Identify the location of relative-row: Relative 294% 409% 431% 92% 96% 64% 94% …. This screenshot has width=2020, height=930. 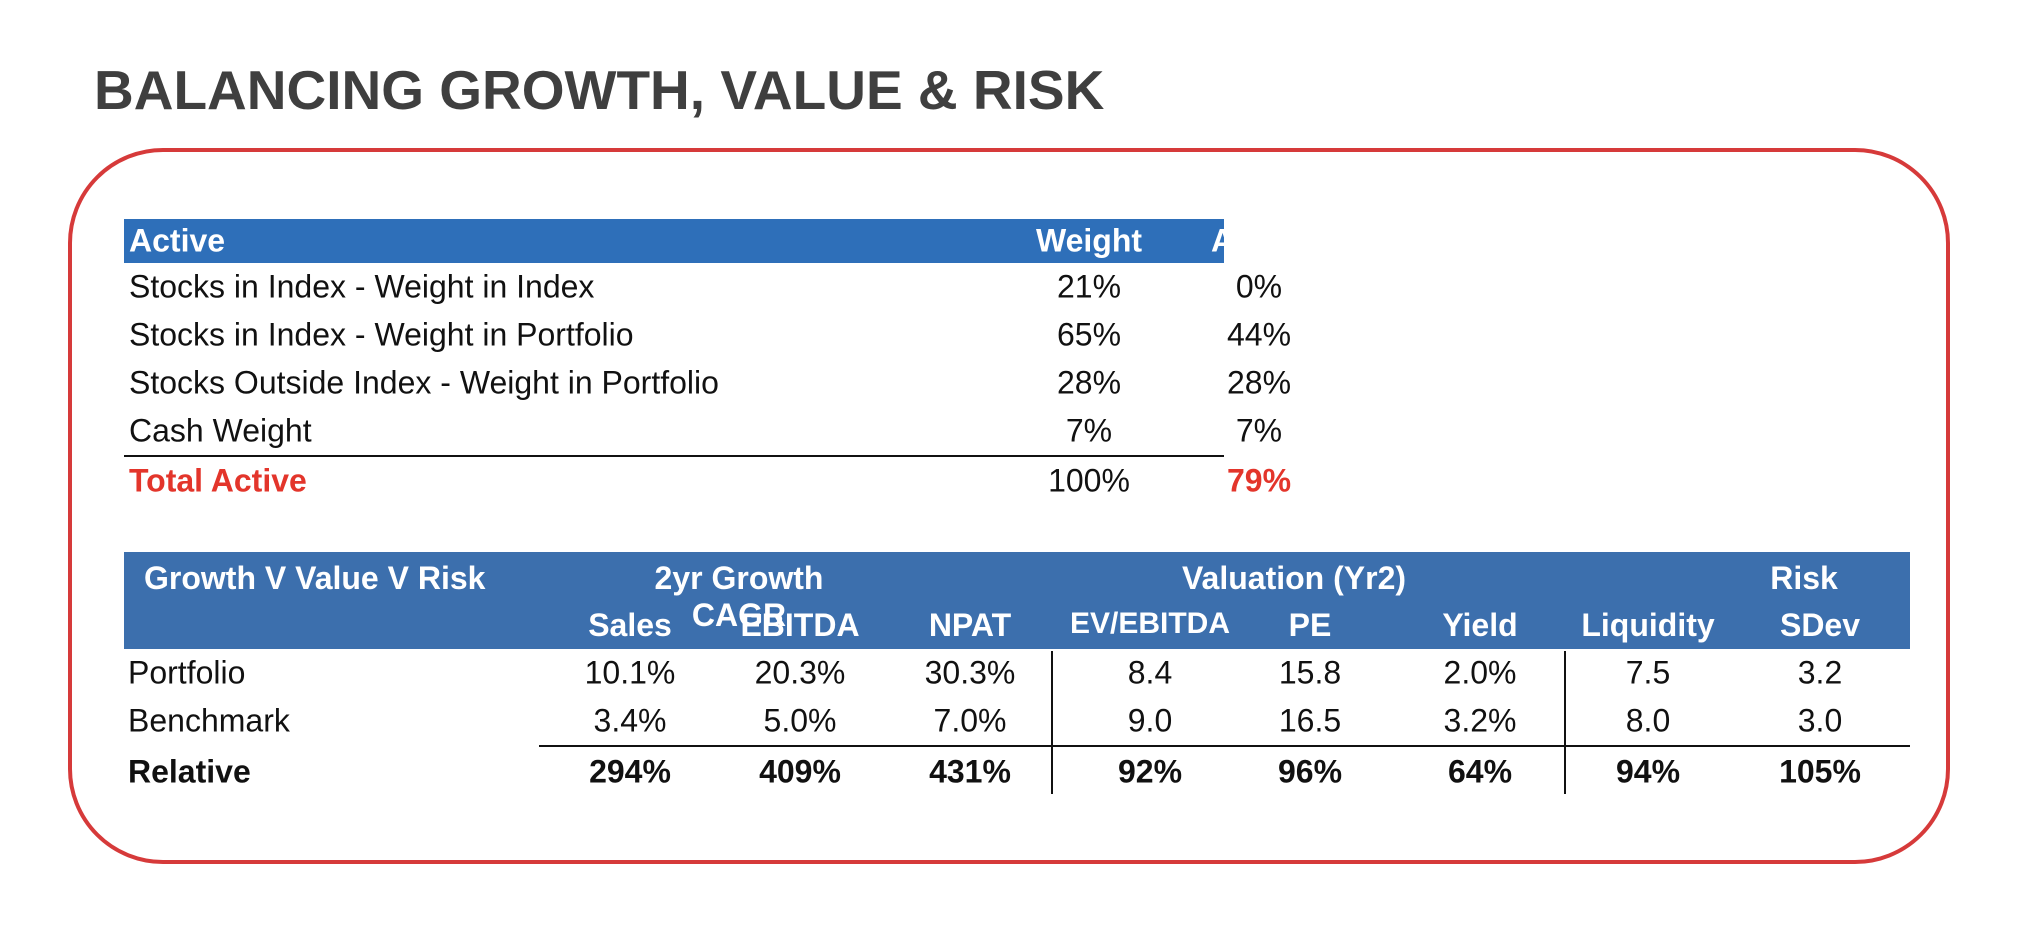
(1017, 772).